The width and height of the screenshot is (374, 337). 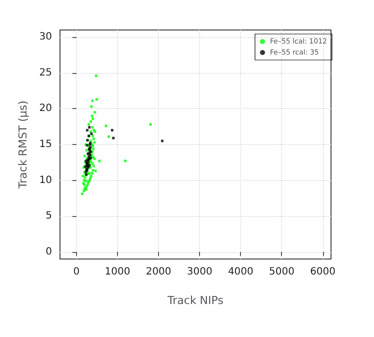 I want to click on x-tick-label: 6000, so click(x=323, y=272).